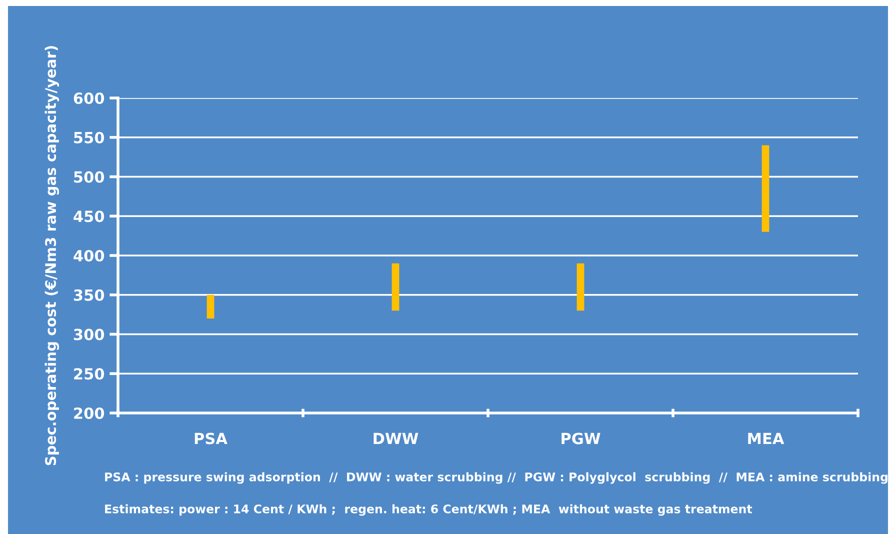  Describe the element at coordinates (766, 438) in the screenshot. I see `x-tick-label: MEA` at that location.